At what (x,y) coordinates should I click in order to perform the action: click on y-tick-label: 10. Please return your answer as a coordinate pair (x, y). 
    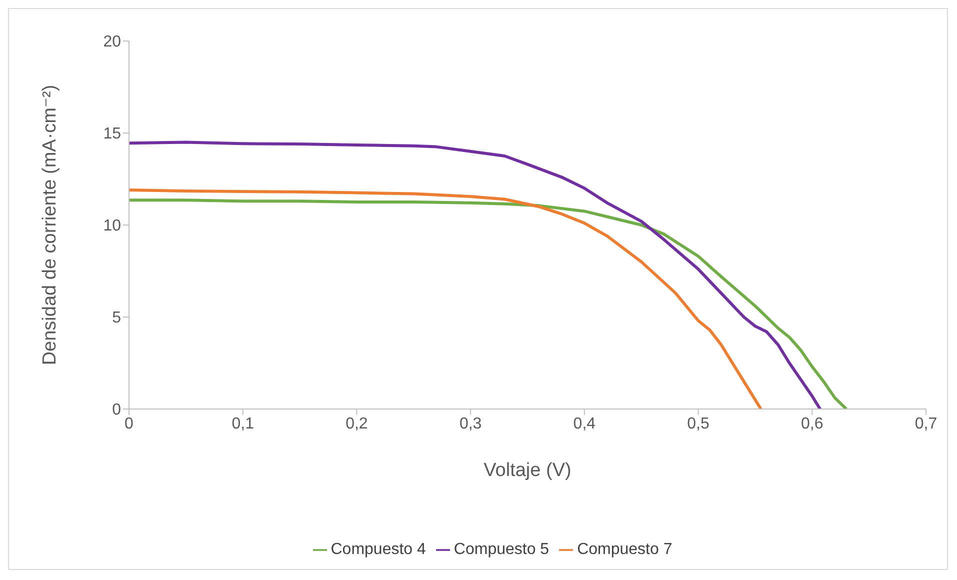
    Looking at the image, I should click on (112, 226).